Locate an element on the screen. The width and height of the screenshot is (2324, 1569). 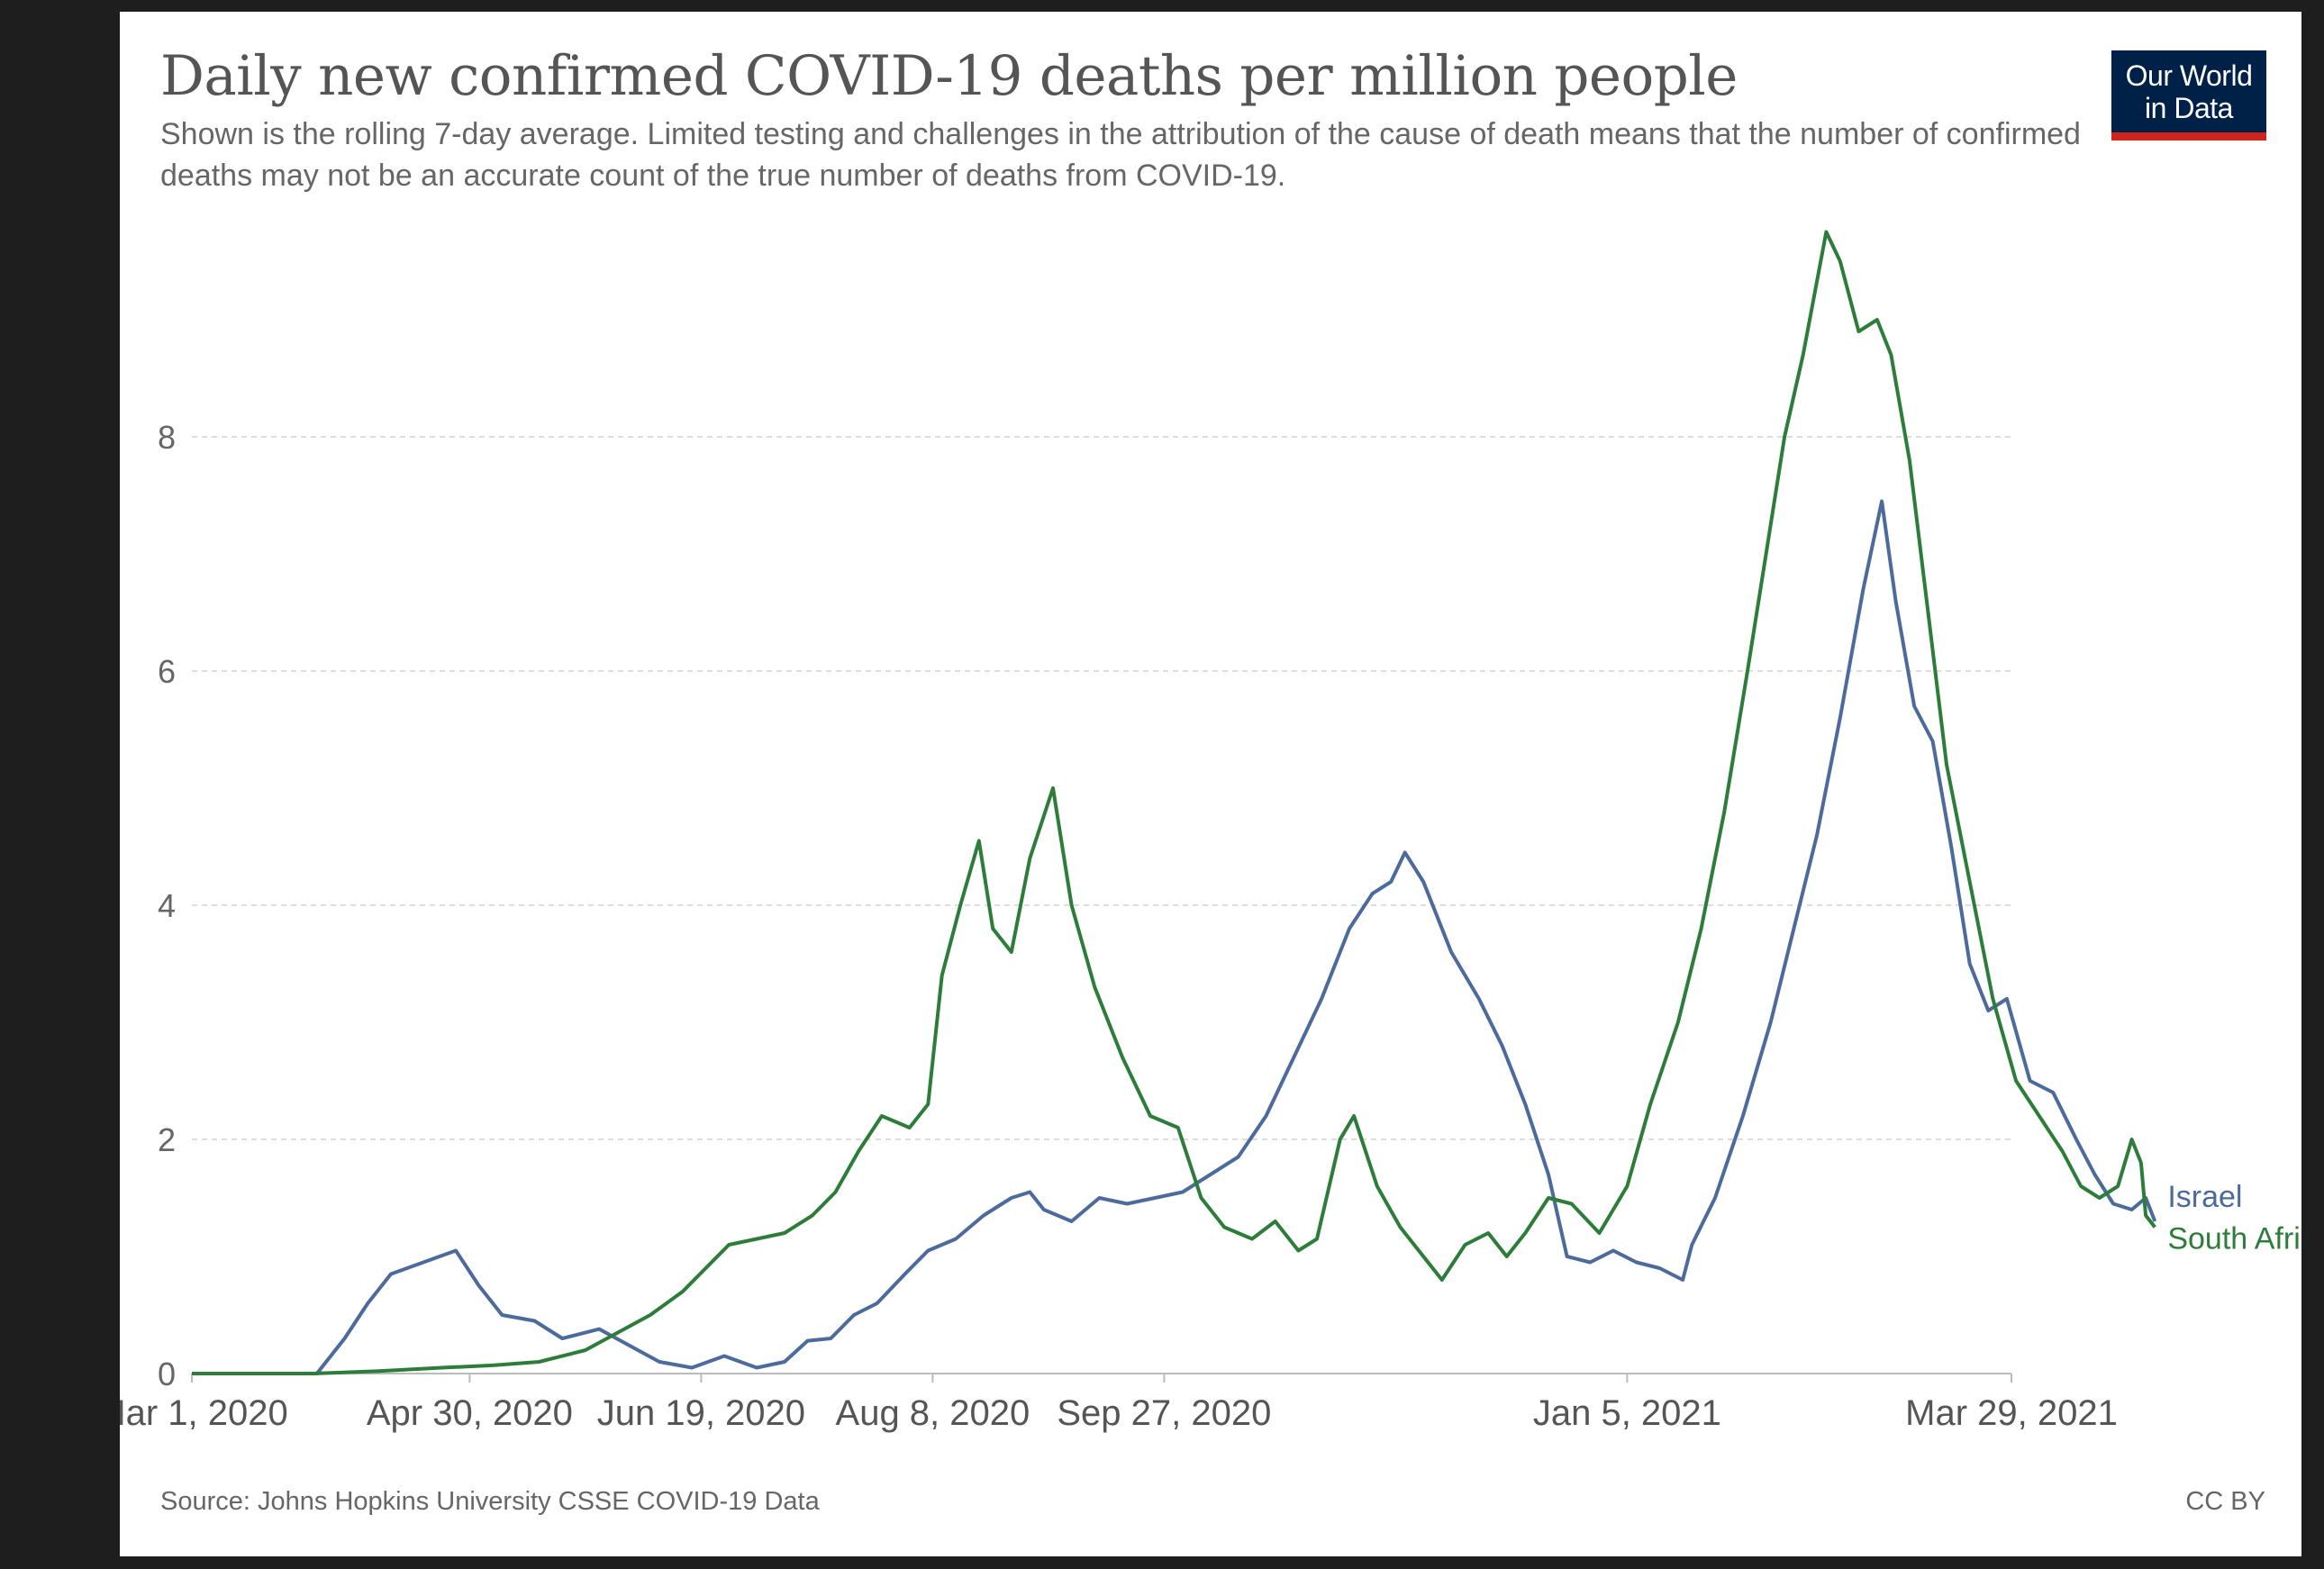
series-labels: Israel South Africa is located at coordinates (2234, 1218).